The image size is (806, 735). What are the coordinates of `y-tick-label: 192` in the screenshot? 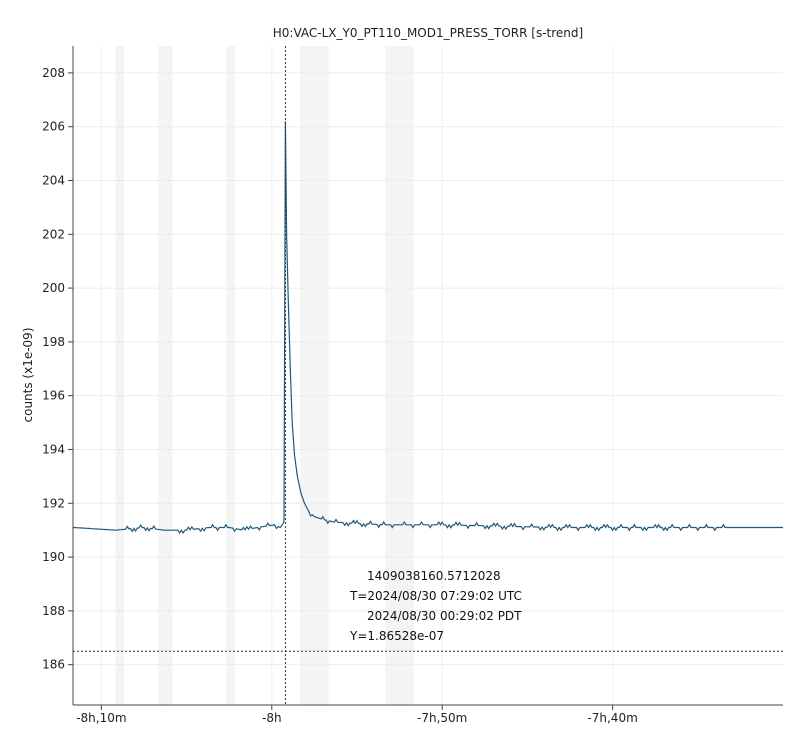 It's located at (53, 503).